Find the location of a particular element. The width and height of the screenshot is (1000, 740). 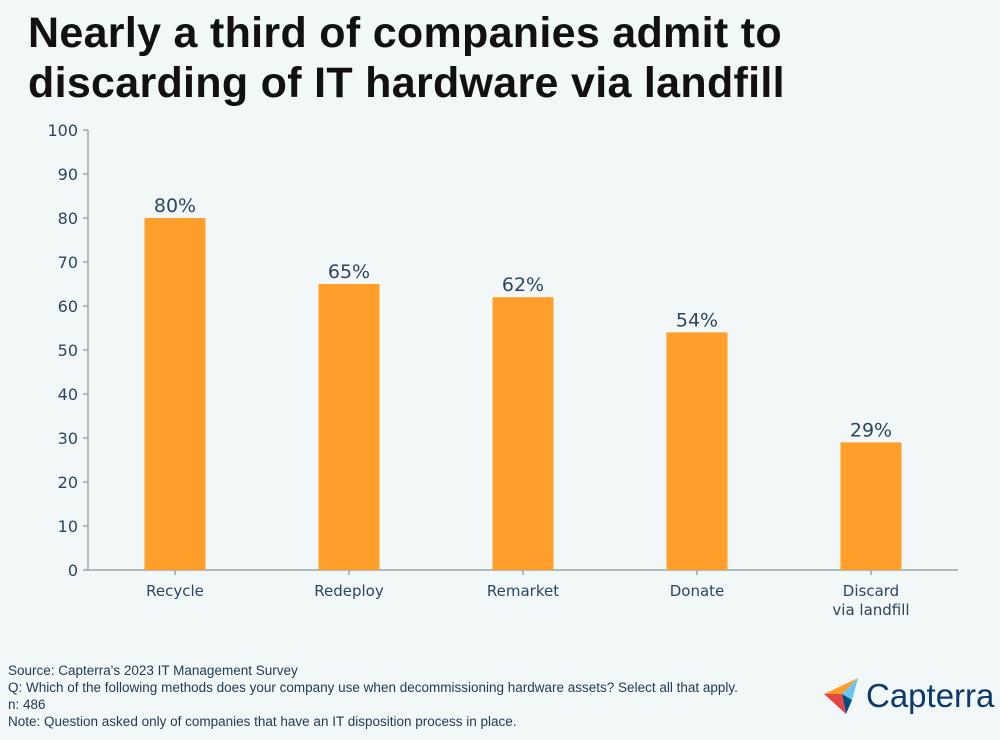

bar-remarket is located at coordinates (523, 433).